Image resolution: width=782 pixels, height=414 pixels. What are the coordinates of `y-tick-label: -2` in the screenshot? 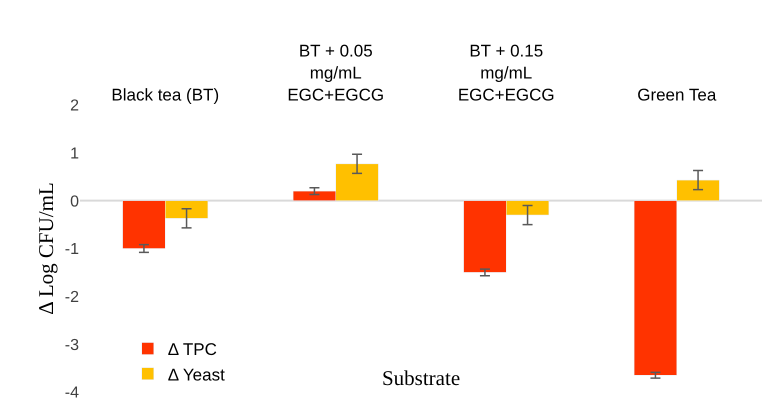 It's located at (72, 297).